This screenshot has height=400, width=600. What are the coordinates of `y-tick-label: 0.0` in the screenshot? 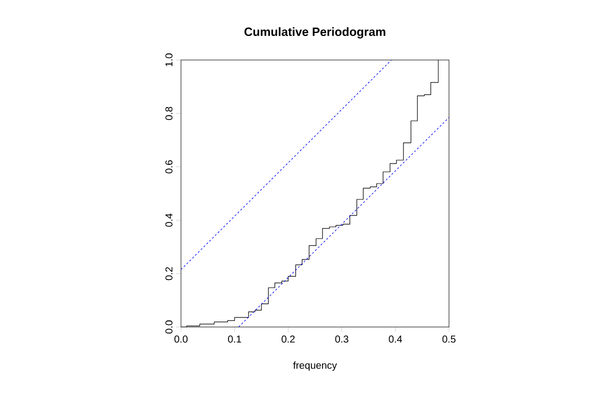 It's located at (168, 327).